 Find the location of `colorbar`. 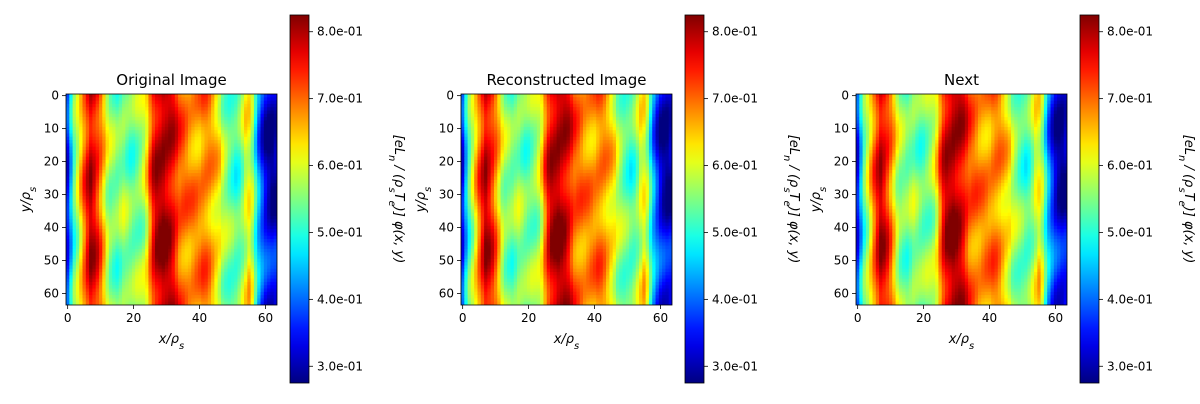

colorbar is located at coordinates (299, 199).